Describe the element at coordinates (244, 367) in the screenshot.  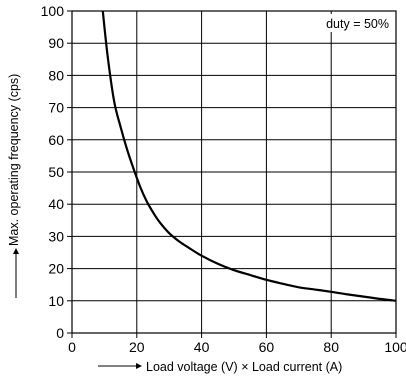
I see `x-axis-title: Load voltage (V) × Load current (A)` at that location.